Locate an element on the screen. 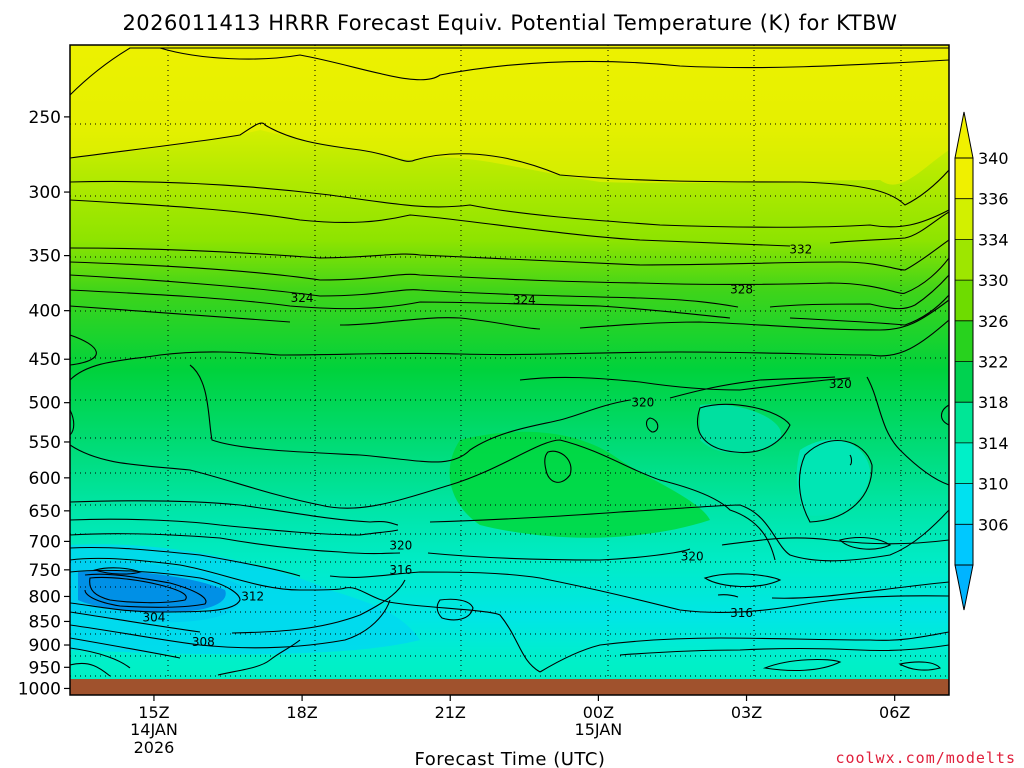 The height and width of the screenshot is (768, 1024). colorbar-level-label: 318 is located at coordinates (993, 402).